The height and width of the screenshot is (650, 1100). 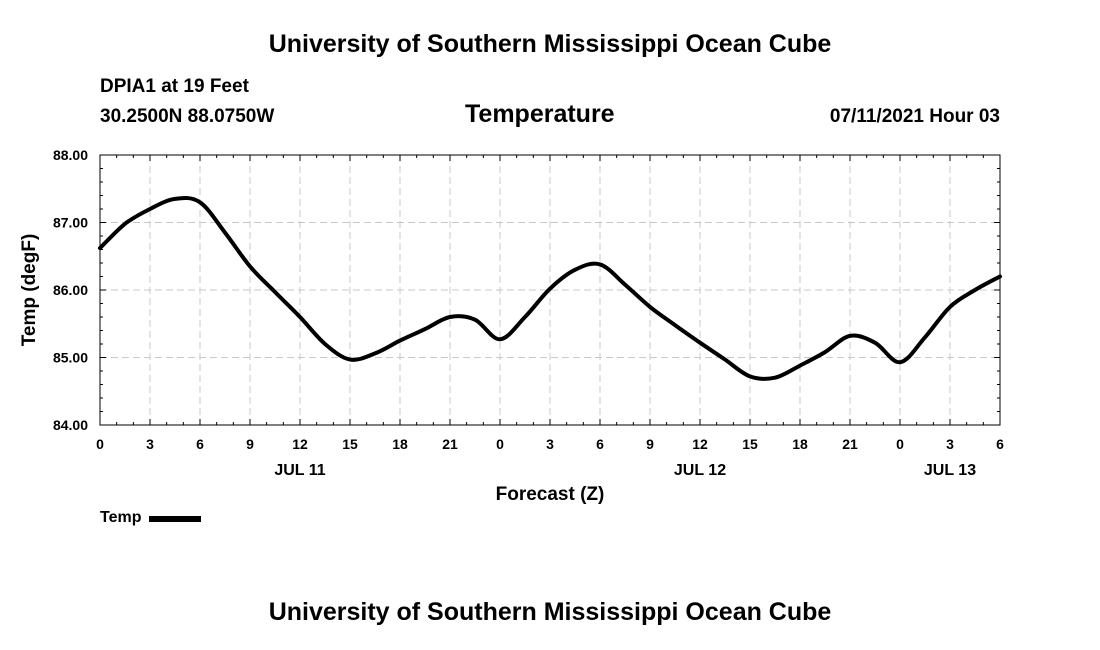 I want to click on forecast-datetime: 07/11/2021 Hour 03, so click(x=914, y=116).